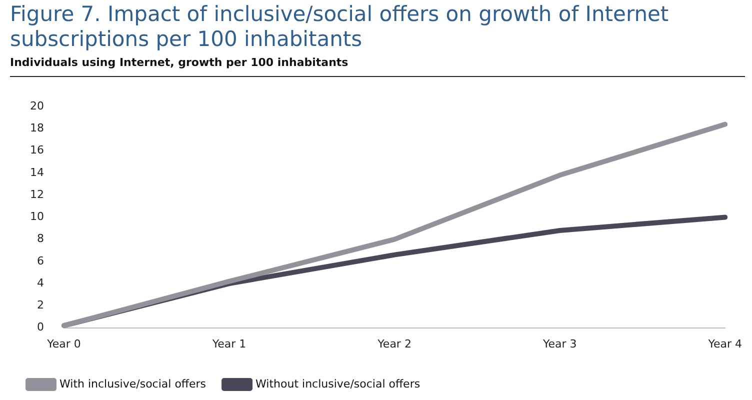  I want to click on y-tick-label: 16, so click(37, 150).